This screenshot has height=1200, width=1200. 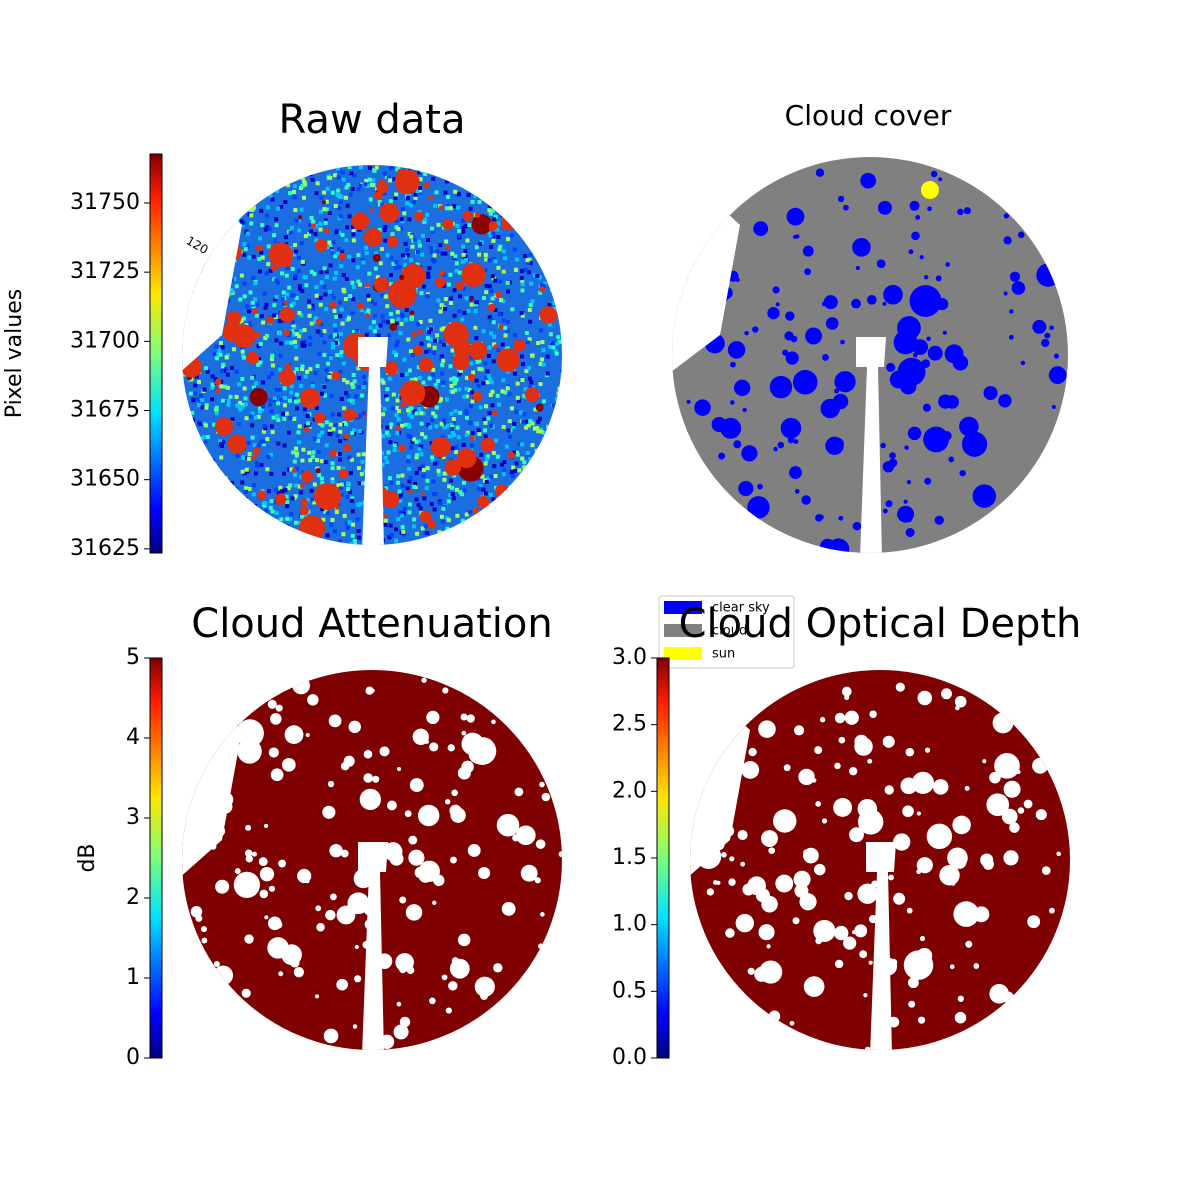 I want to click on arm, so click(x=881, y=946).